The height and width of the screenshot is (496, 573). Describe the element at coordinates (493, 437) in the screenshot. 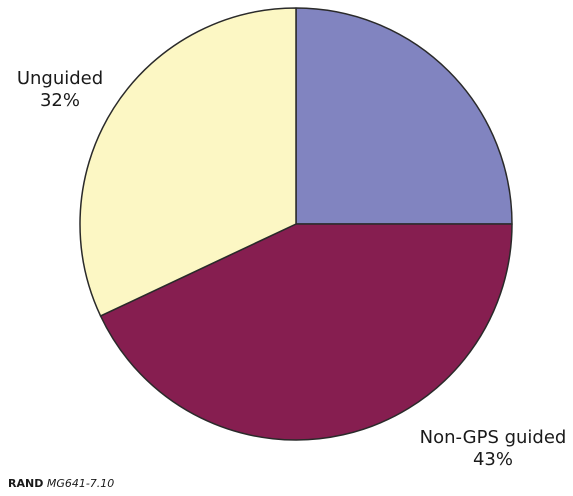

I see `slice-label-non-gps-guided: Non-GPS guided` at that location.